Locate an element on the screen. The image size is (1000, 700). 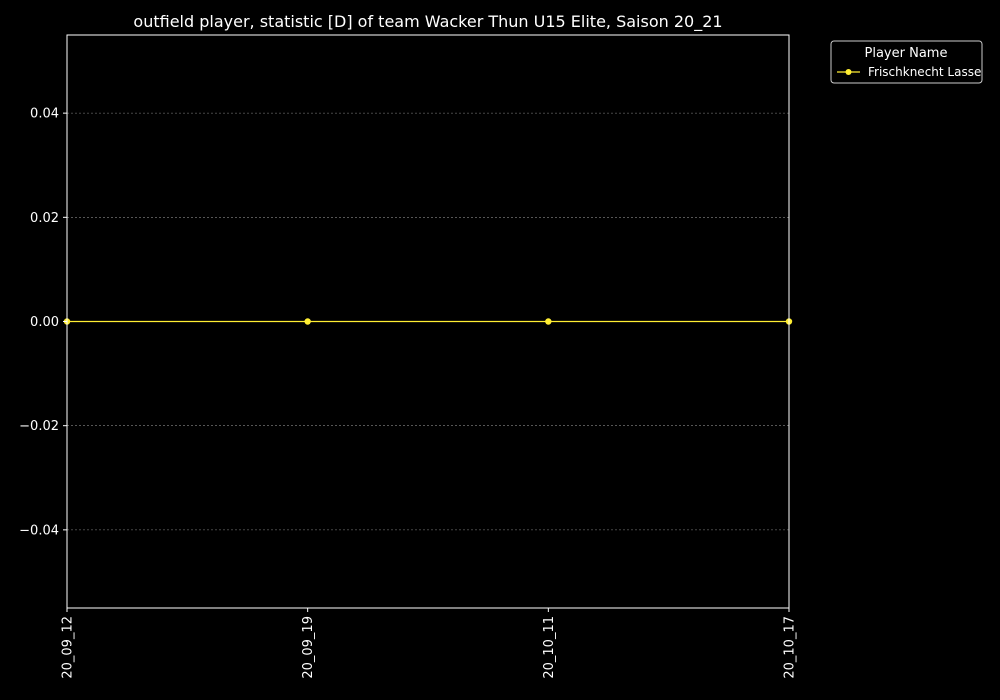
x-axis: 20_09_12 20_09_19 20_10_11 20_10_17 is located at coordinates (429, 643).